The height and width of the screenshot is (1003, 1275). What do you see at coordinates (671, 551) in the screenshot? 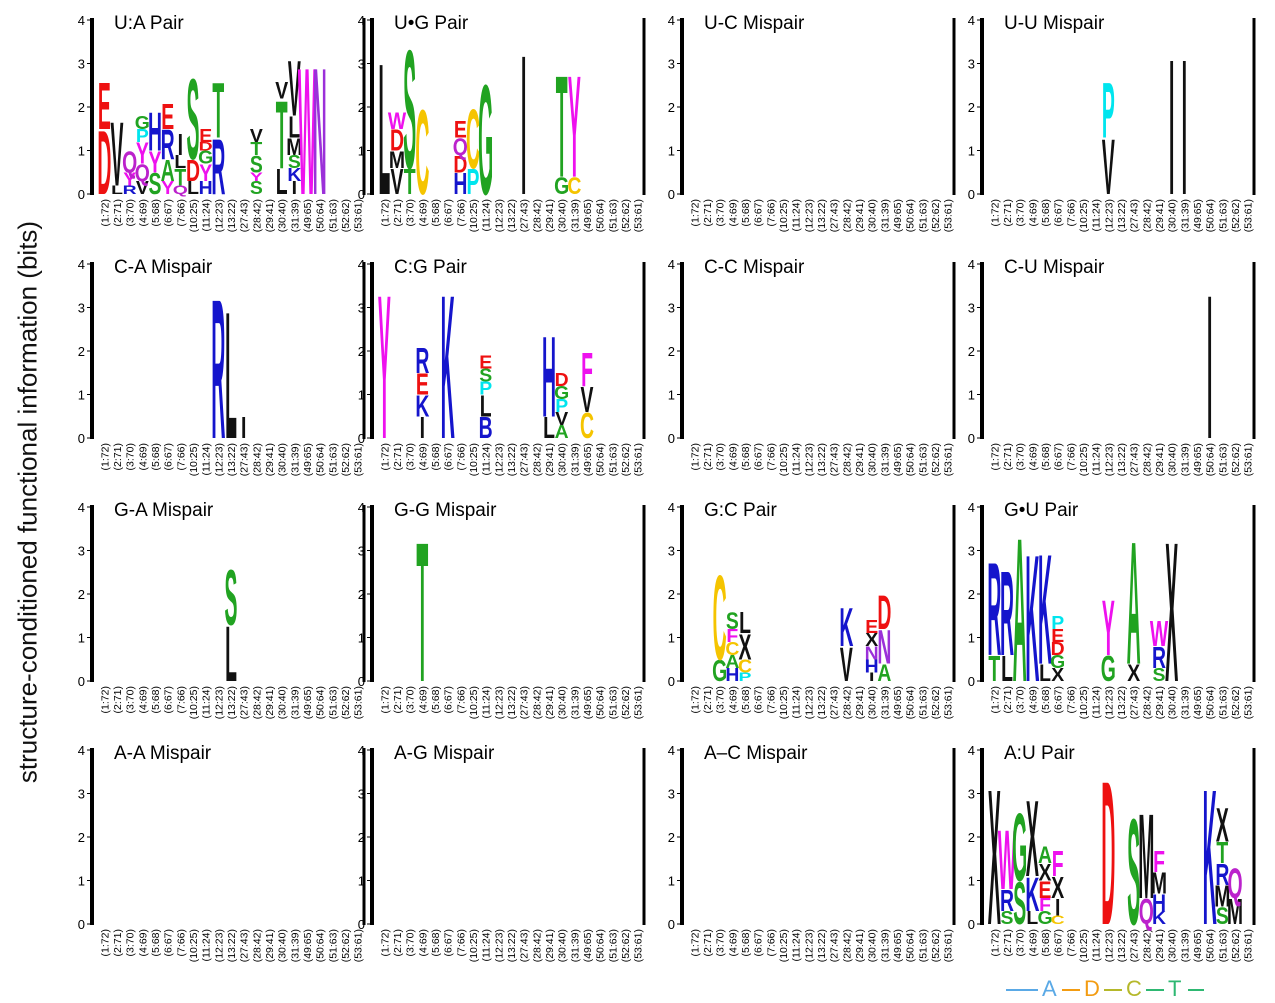
I see `y-tick-label: 3` at bounding box center [671, 551].